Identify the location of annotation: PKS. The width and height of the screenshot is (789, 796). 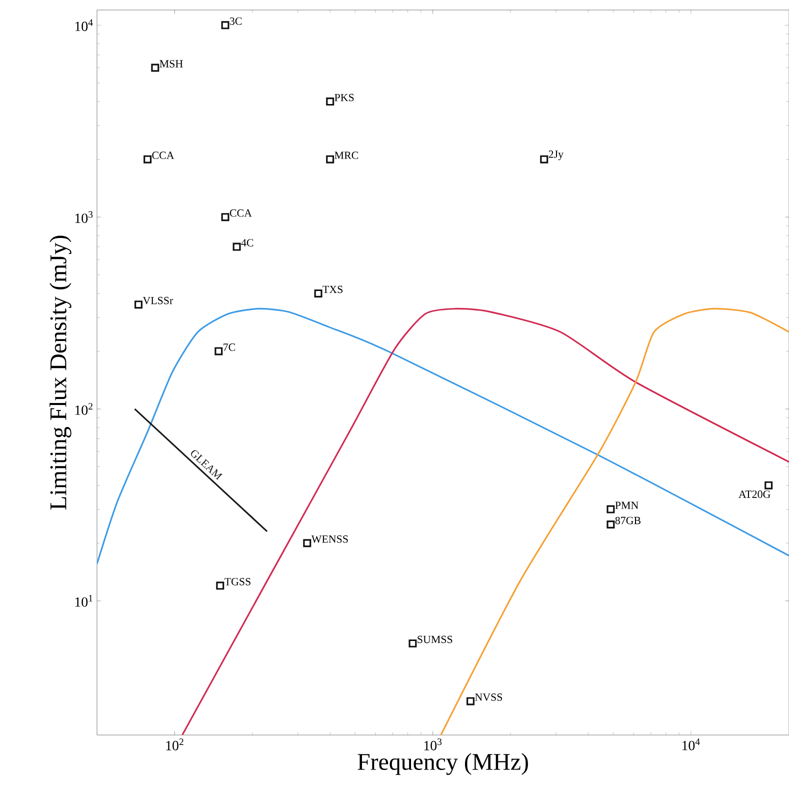
(344, 98).